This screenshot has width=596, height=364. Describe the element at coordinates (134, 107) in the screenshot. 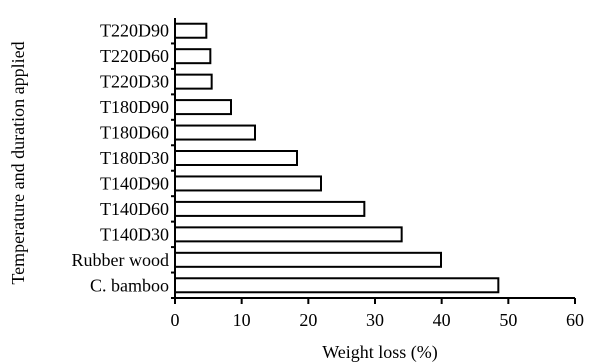

I see `y-tick-label: T180D90` at that location.